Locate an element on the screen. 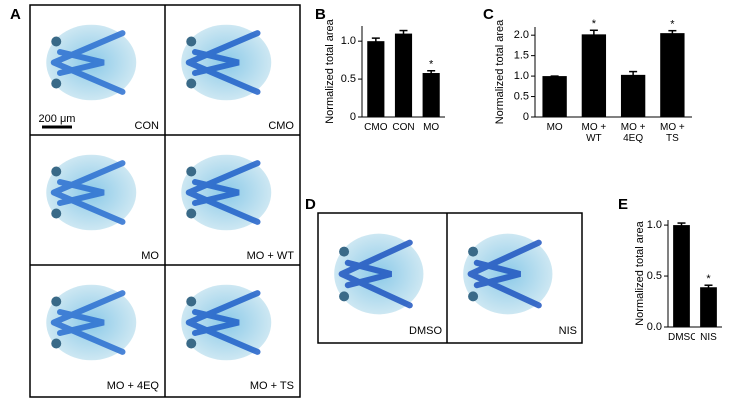 Image resolution: width=730 pixels, height=401 pixels. x-tick-label-box: NIS is located at coordinates (708, 337).